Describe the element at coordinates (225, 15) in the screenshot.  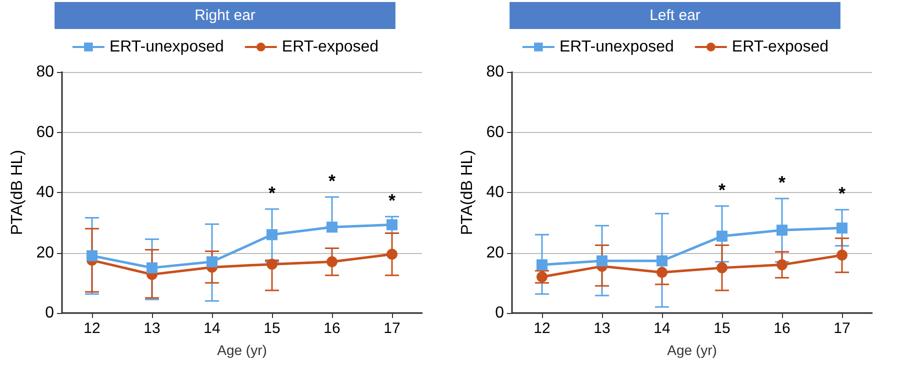
I see `chart-title: Right ear` at that location.